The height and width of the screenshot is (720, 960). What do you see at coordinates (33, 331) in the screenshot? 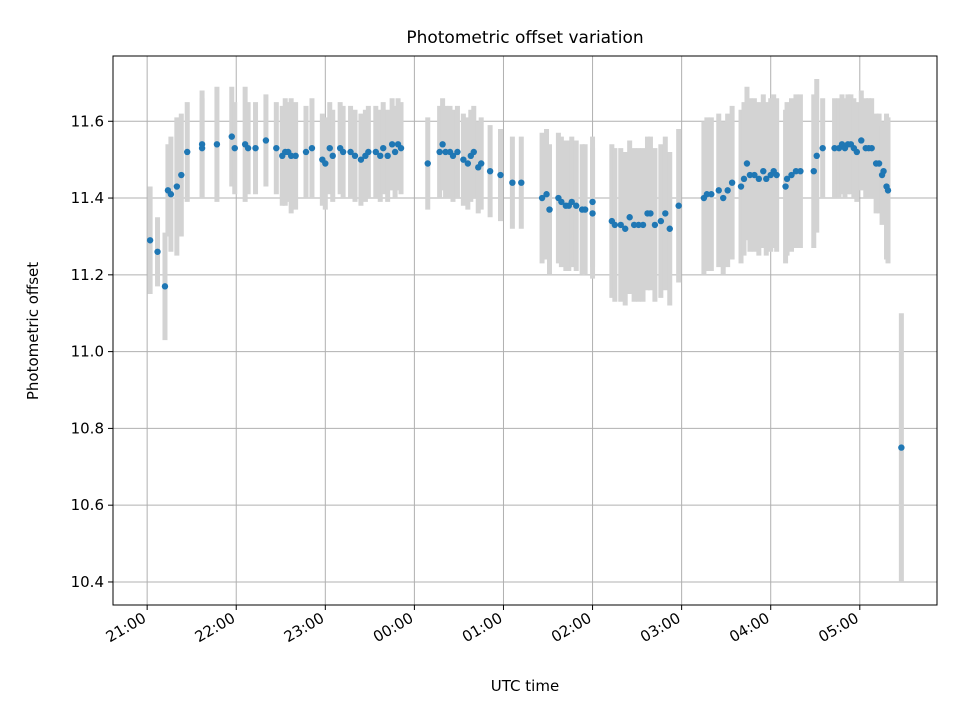
I see `y-axis-label: Photometric offset` at bounding box center [33, 331].